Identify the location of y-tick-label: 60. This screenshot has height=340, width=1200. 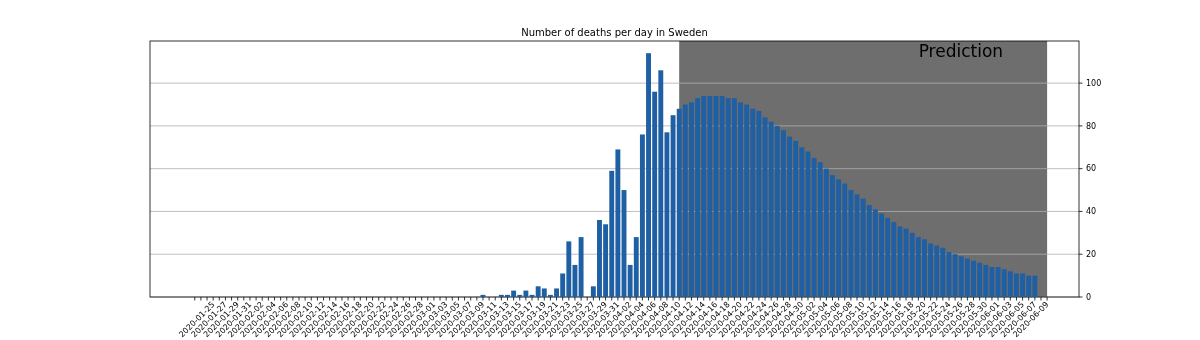
(1091, 169).